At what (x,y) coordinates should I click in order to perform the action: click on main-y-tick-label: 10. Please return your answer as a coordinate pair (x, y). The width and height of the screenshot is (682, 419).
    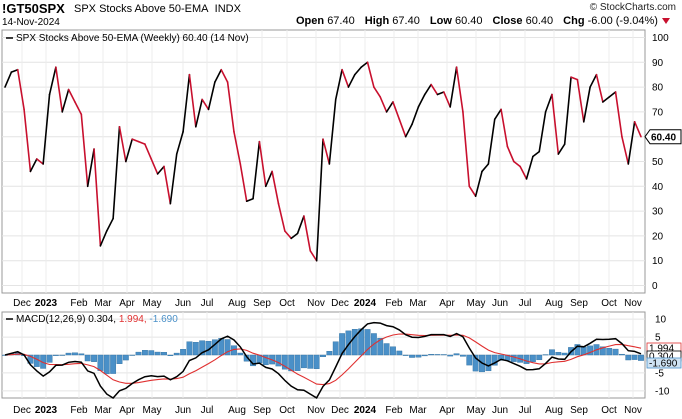
    Looking at the image, I should click on (658, 261).